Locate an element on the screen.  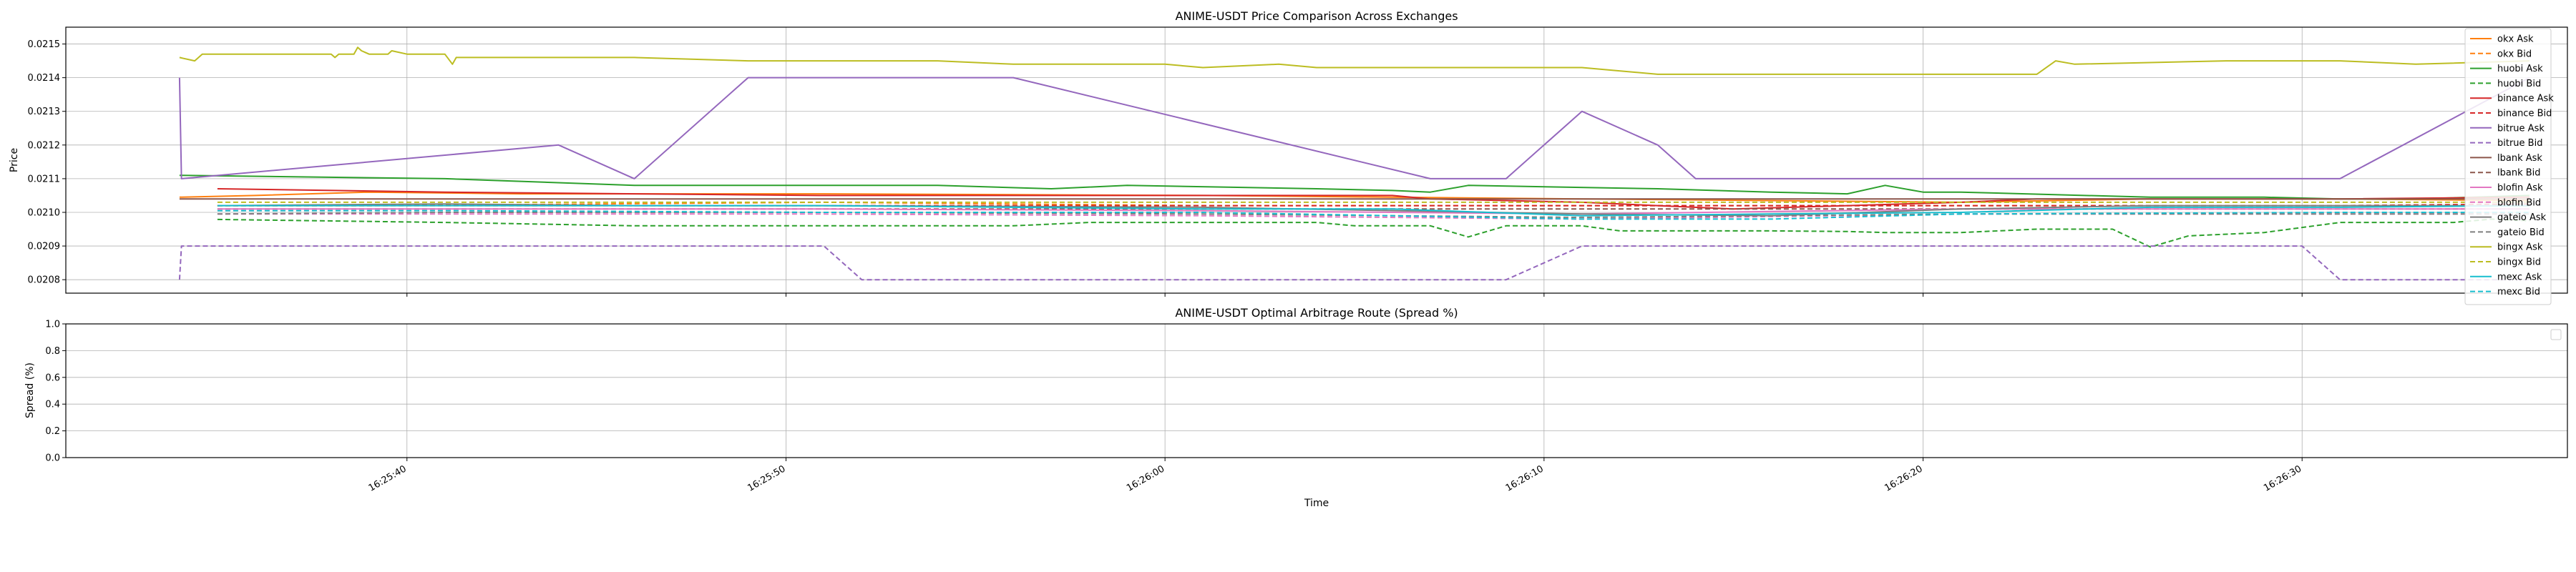
series-line-huobi-ask is located at coordinates (1354, 187).